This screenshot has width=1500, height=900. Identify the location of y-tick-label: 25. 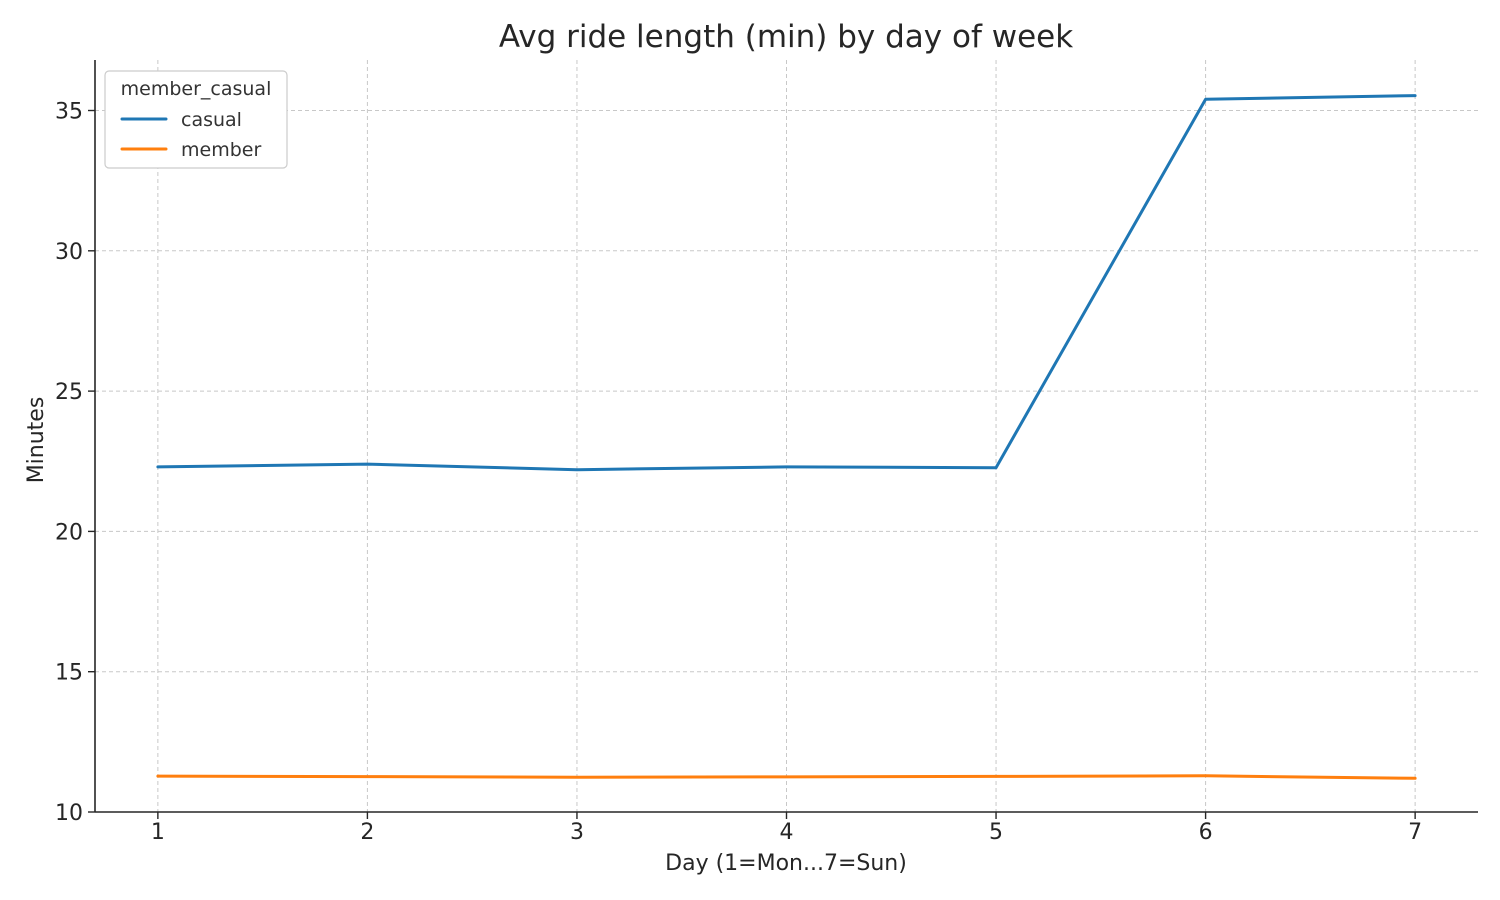
(69, 392).